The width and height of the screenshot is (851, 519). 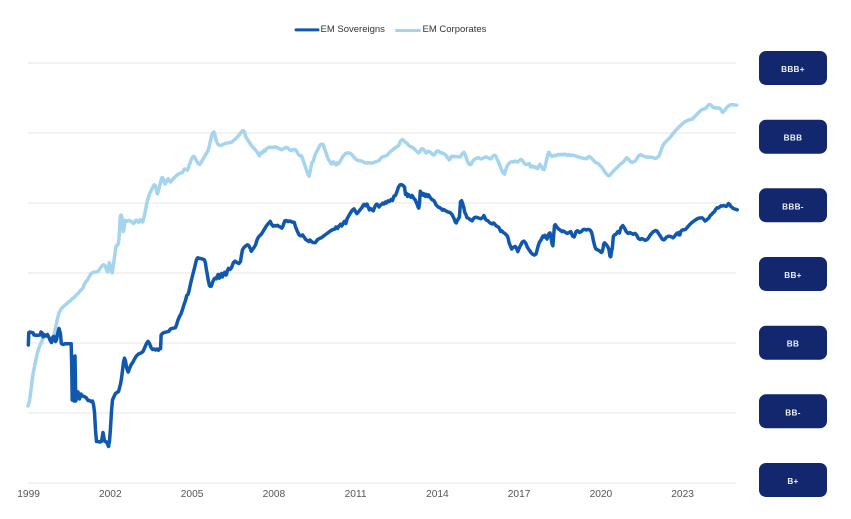 What do you see at coordinates (793, 275) in the screenshot?
I see `svg-text: BB+` at bounding box center [793, 275].